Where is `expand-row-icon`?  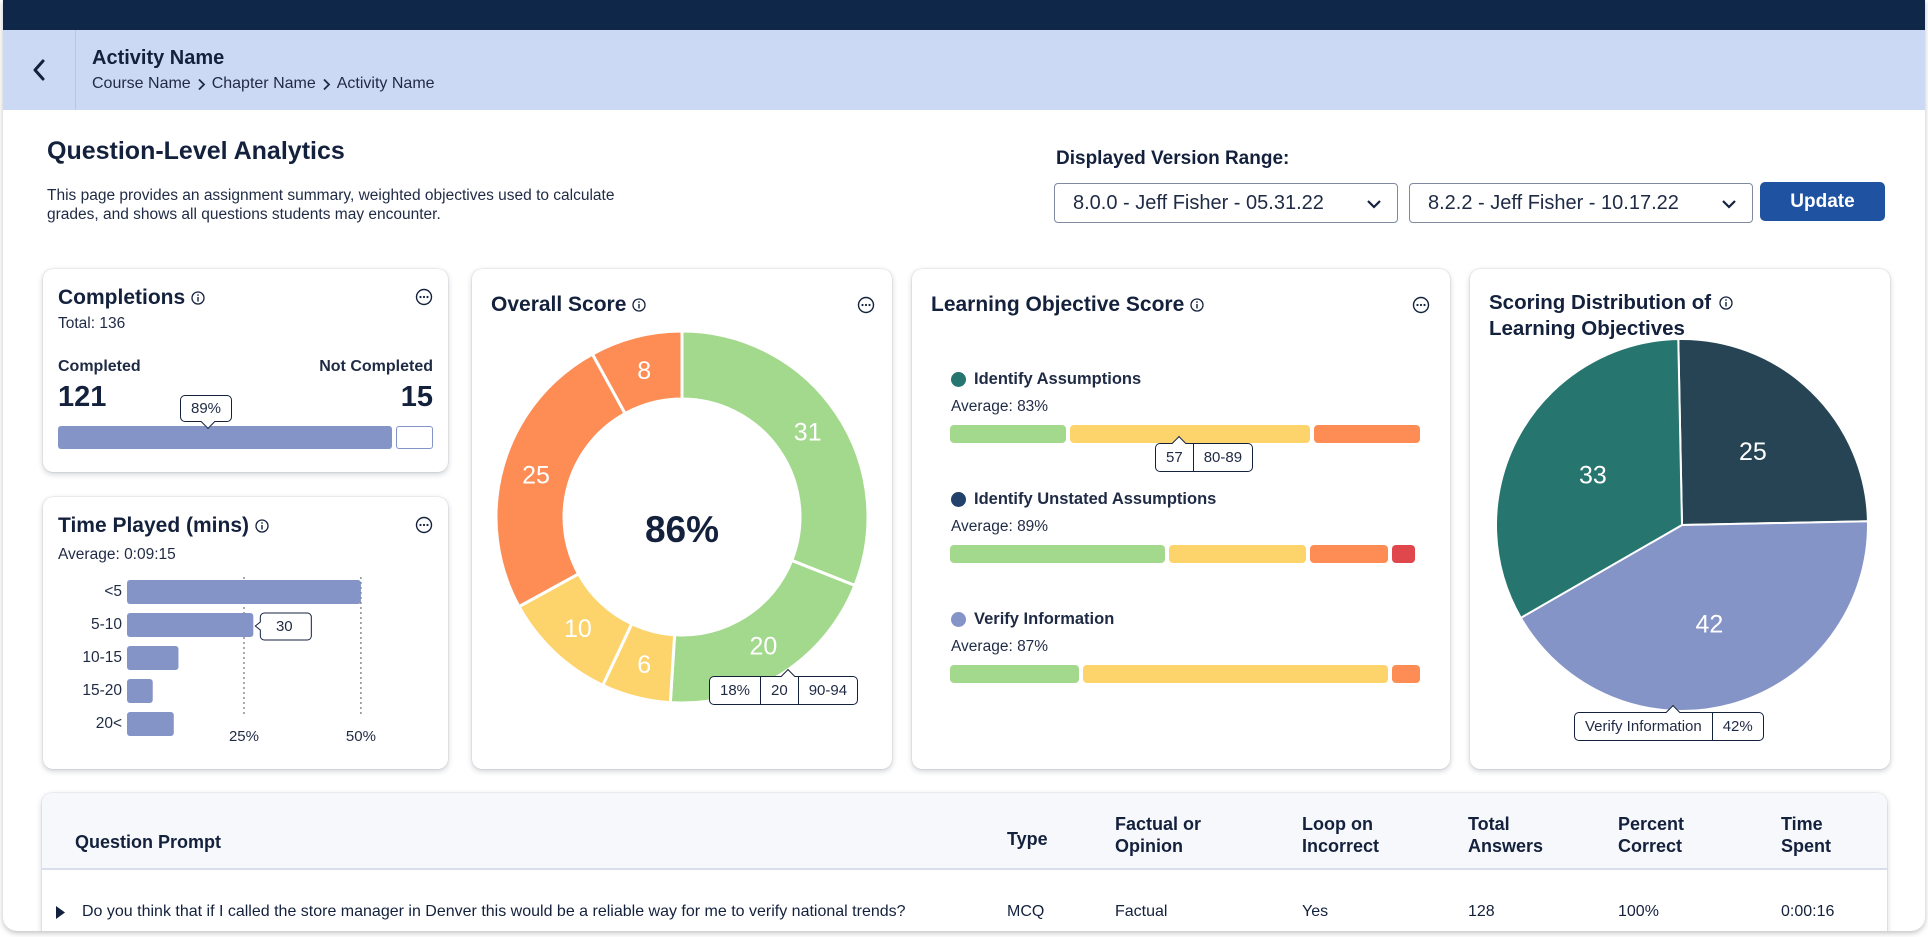 expand-row-icon is located at coordinates (60, 912).